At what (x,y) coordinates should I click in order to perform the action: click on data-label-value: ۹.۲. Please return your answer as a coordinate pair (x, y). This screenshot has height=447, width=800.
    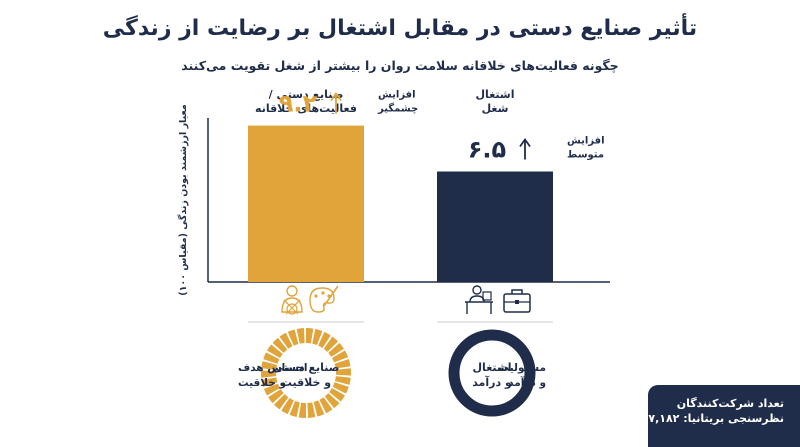
    Looking at the image, I should click on (298, 104).